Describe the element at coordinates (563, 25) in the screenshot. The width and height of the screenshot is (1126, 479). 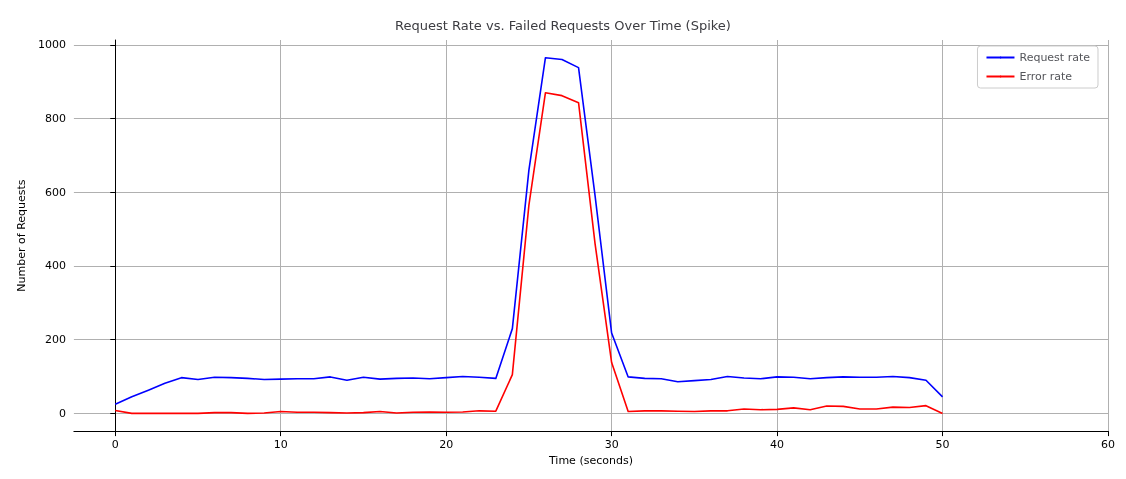
I see `chart-title: Request Rate vs. Failed Requests Over Time (Spike)` at that location.